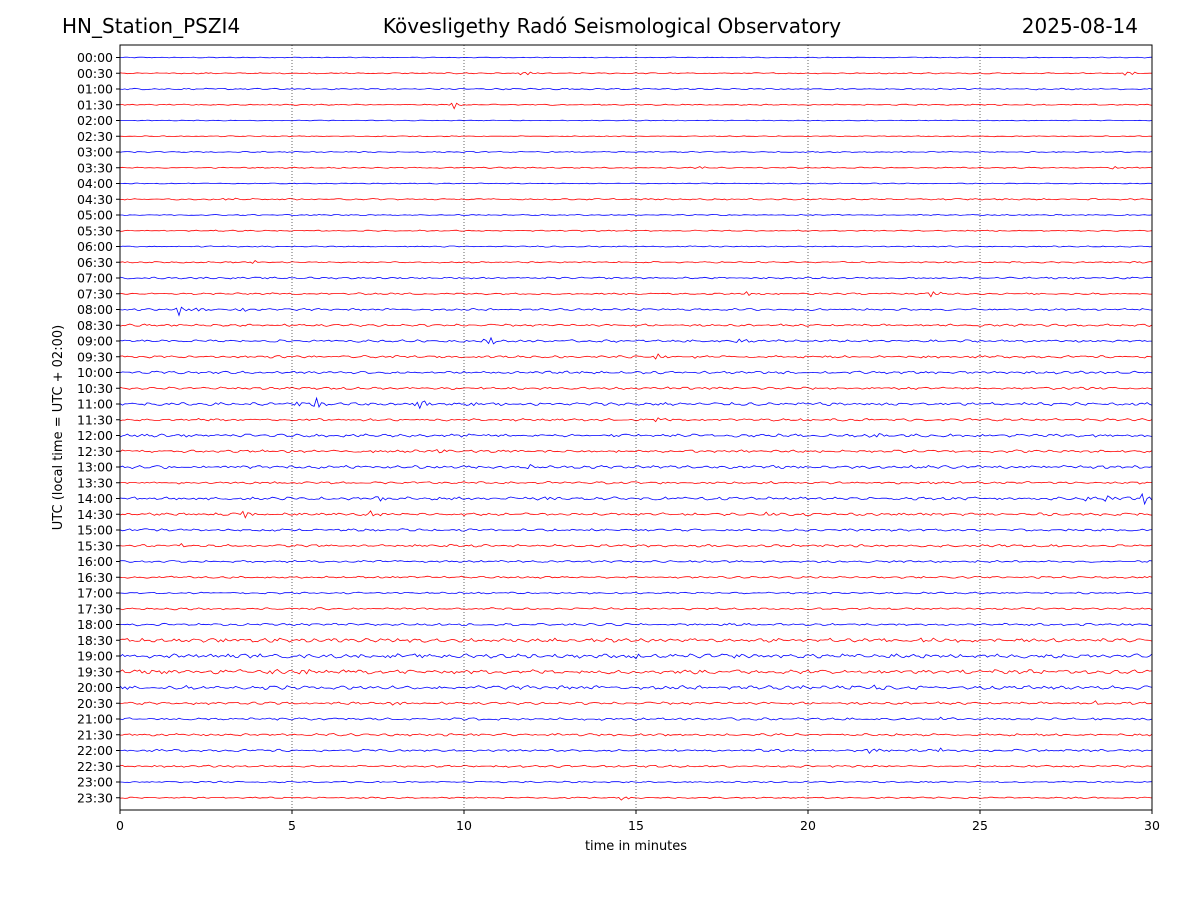  What do you see at coordinates (95, 530) in the screenshot?
I see `y-tick-label: 15:00` at bounding box center [95, 530].